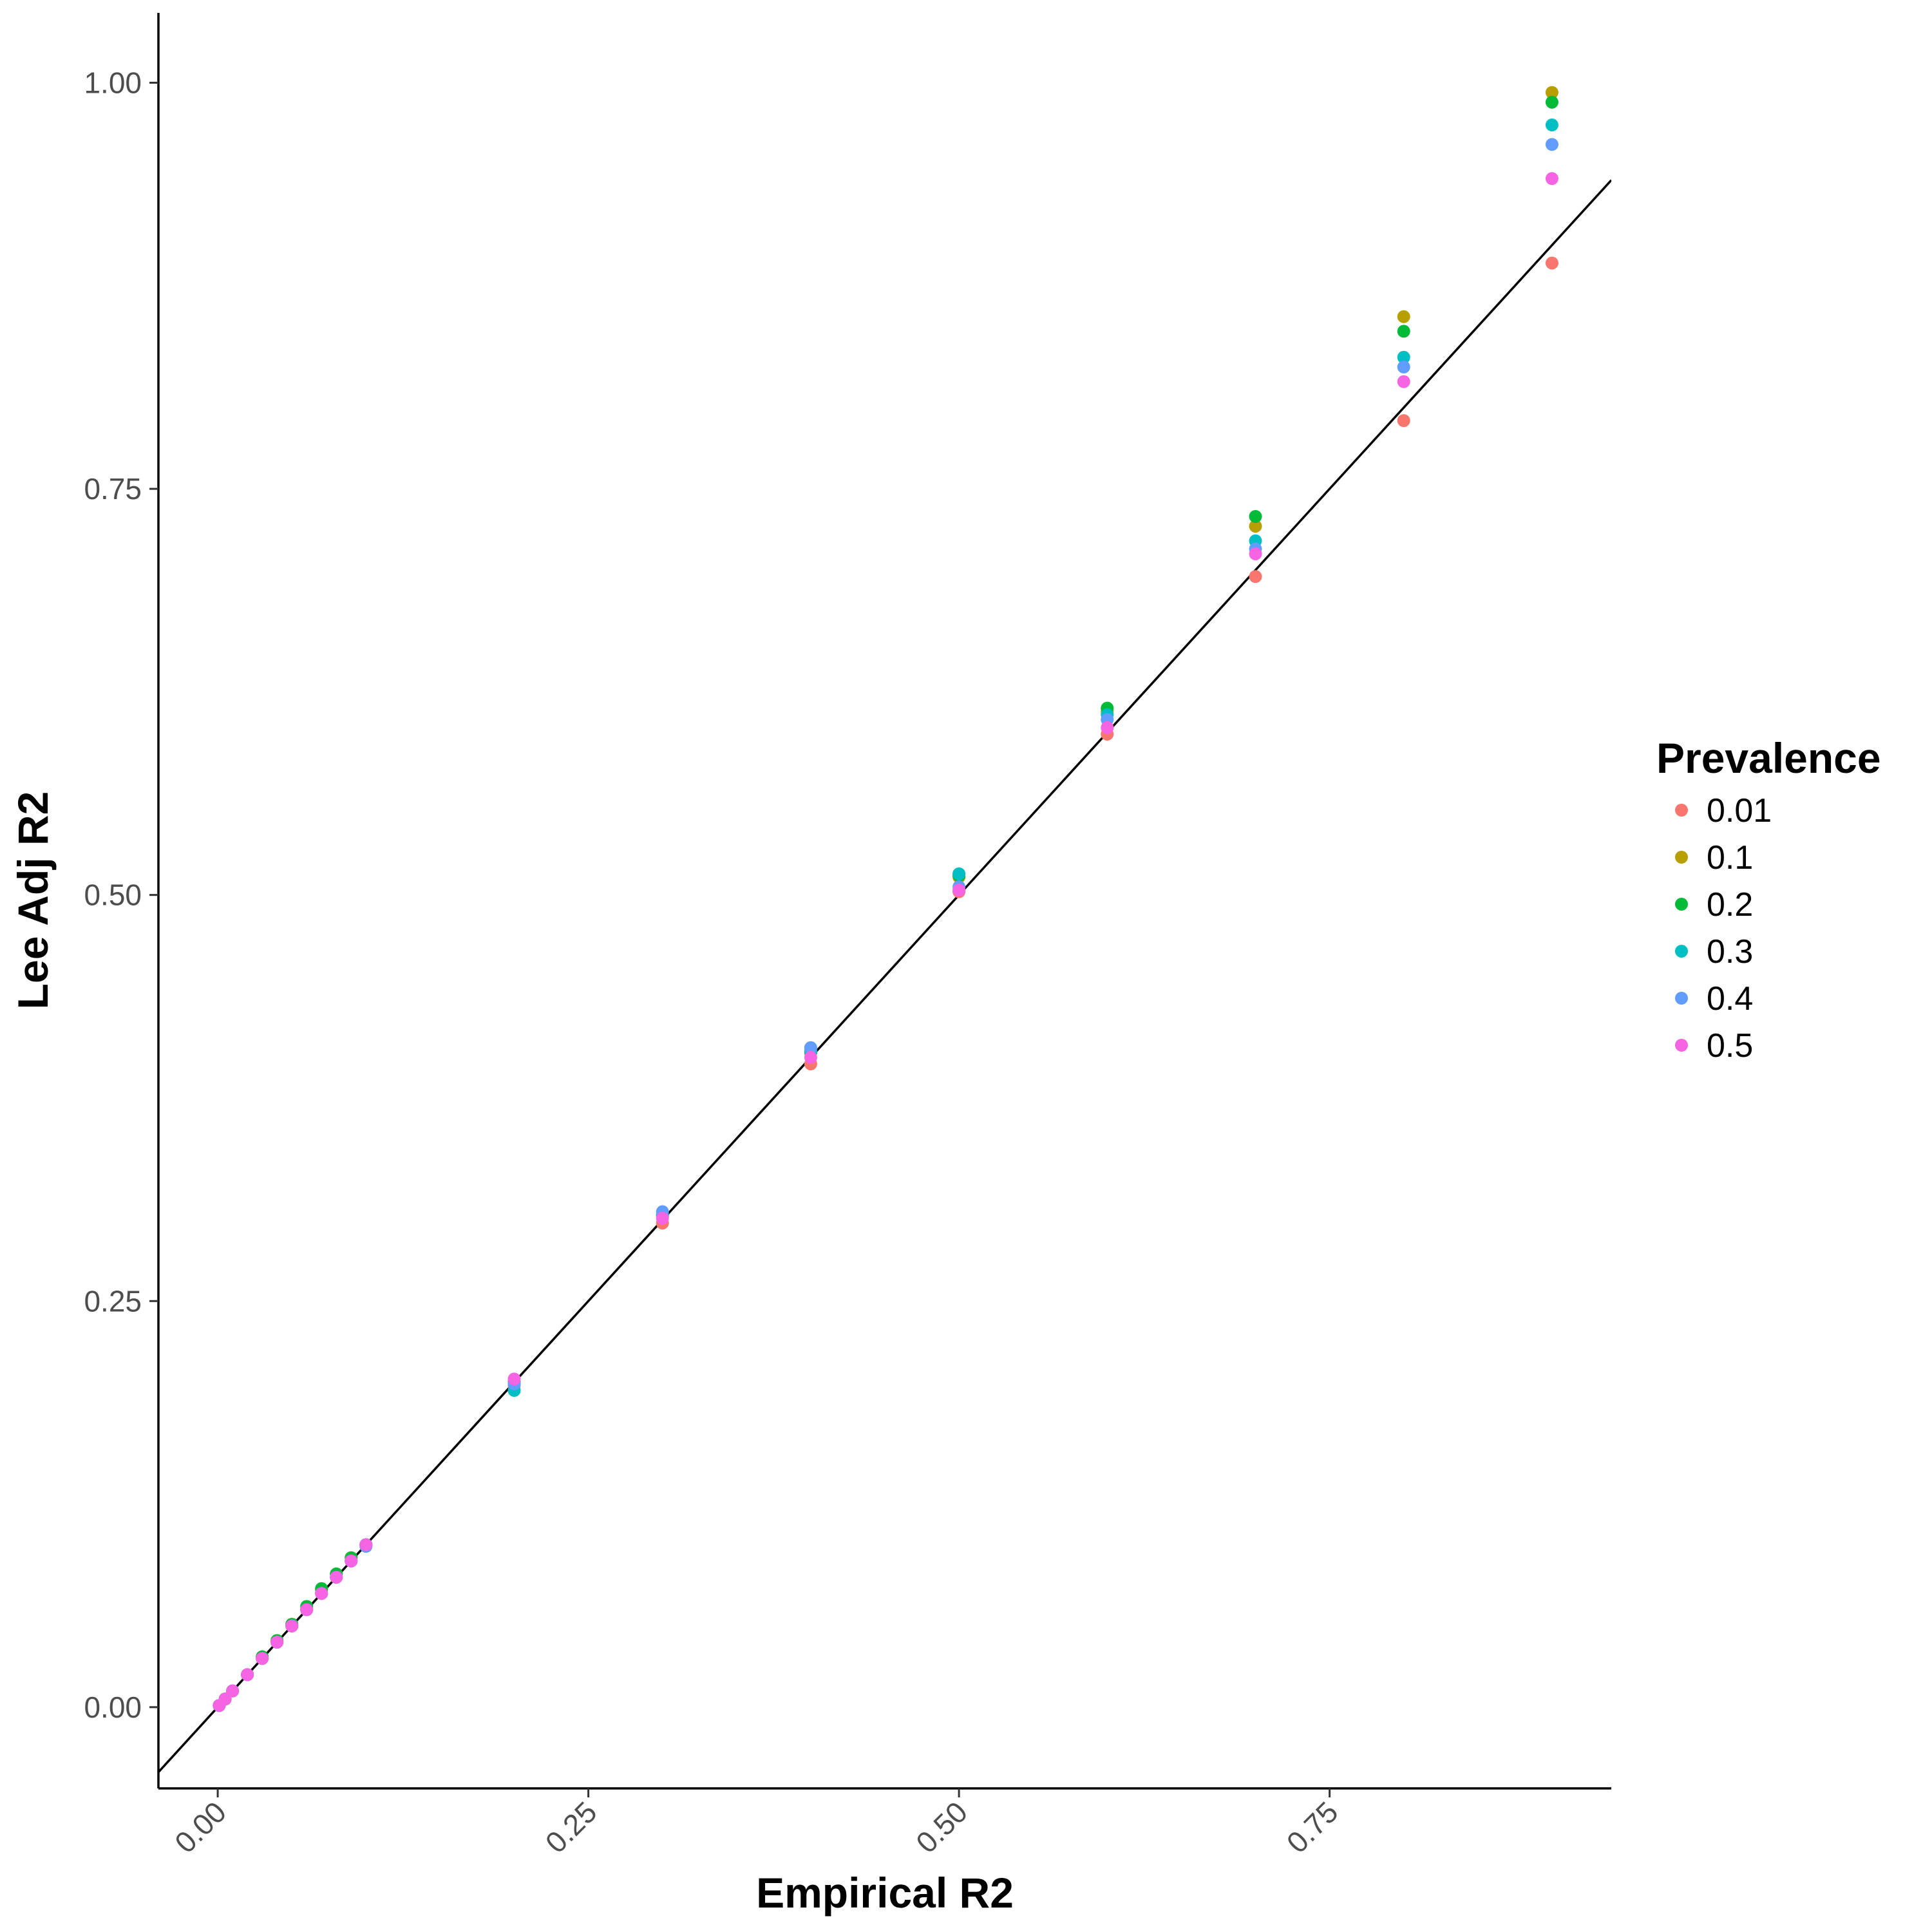  Describe the element at coordinates (571, 1827) in the screenshot. I see `x-tick-label: 0.25` at that location.